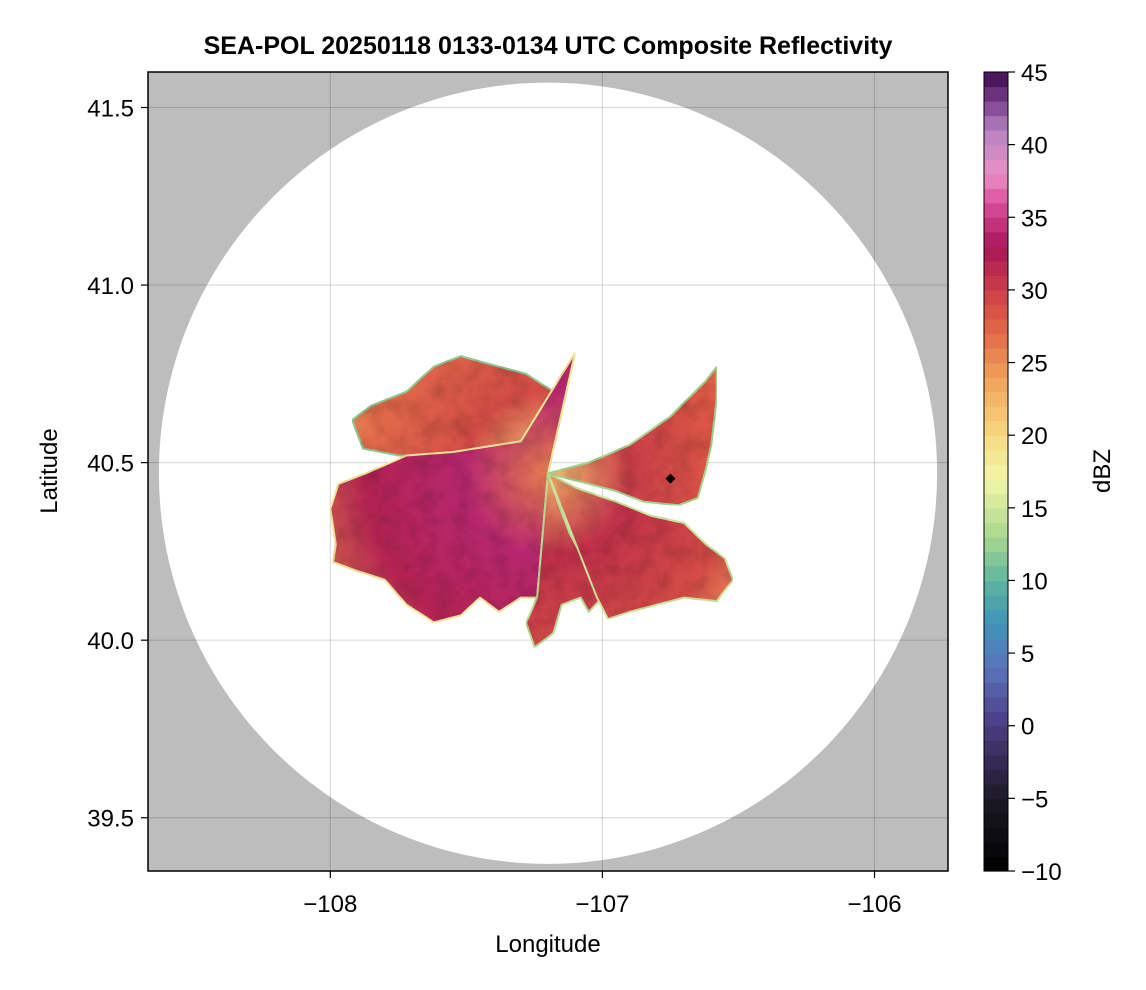 This screenshot has height=990, width=1146. I want to click on colorbar-tick-label: −10, so click(1041, 872).